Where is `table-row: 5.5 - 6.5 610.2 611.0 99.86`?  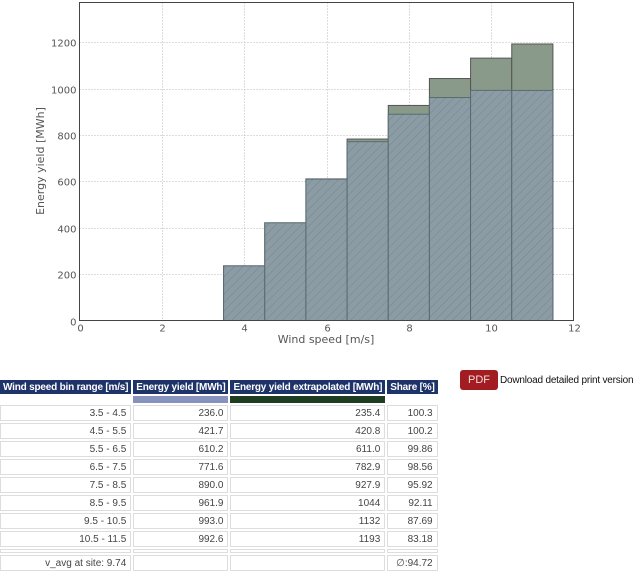
table-row: 5.5 - 6.5 610.2 611.0 99.86 is located at coordinates (219, 449).